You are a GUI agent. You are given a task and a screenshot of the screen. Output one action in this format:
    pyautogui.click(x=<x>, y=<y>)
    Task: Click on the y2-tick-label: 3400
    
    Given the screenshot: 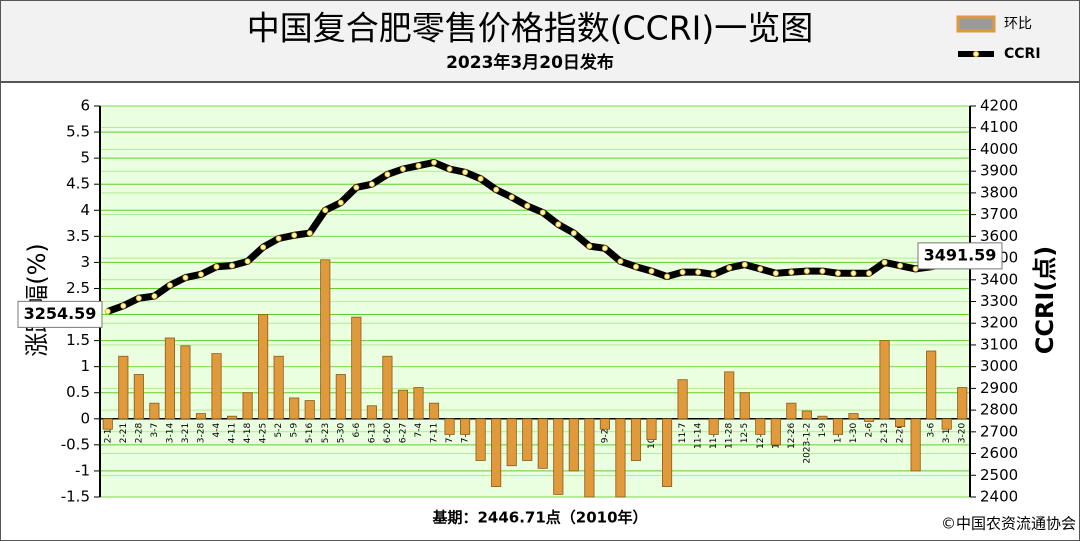 What is the action you would take?
    pyautogui.click(x=999, y=279)
    